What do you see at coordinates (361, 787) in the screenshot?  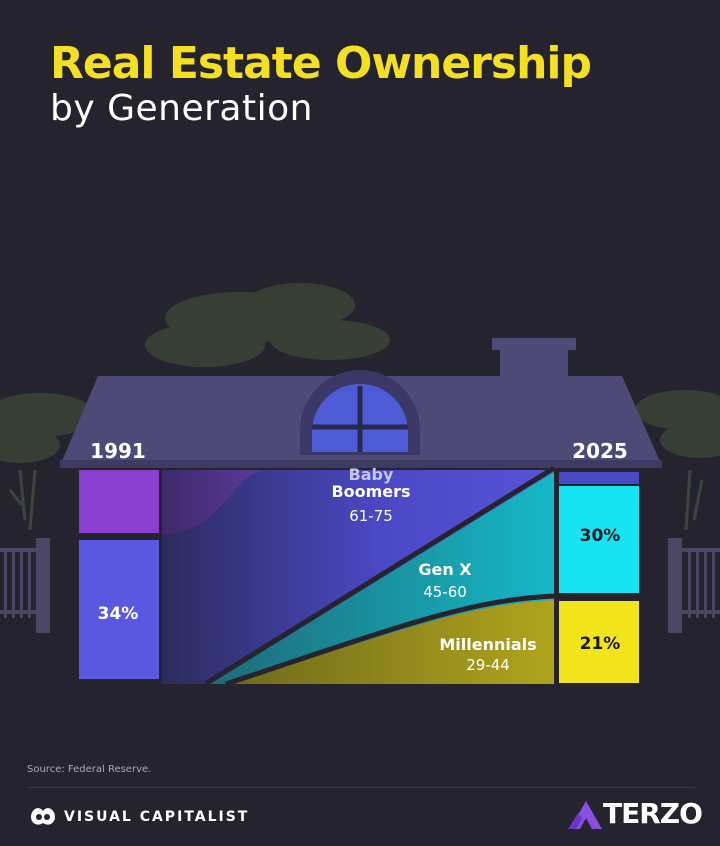 I see `footer-divider` at bounding box center [361, 787].